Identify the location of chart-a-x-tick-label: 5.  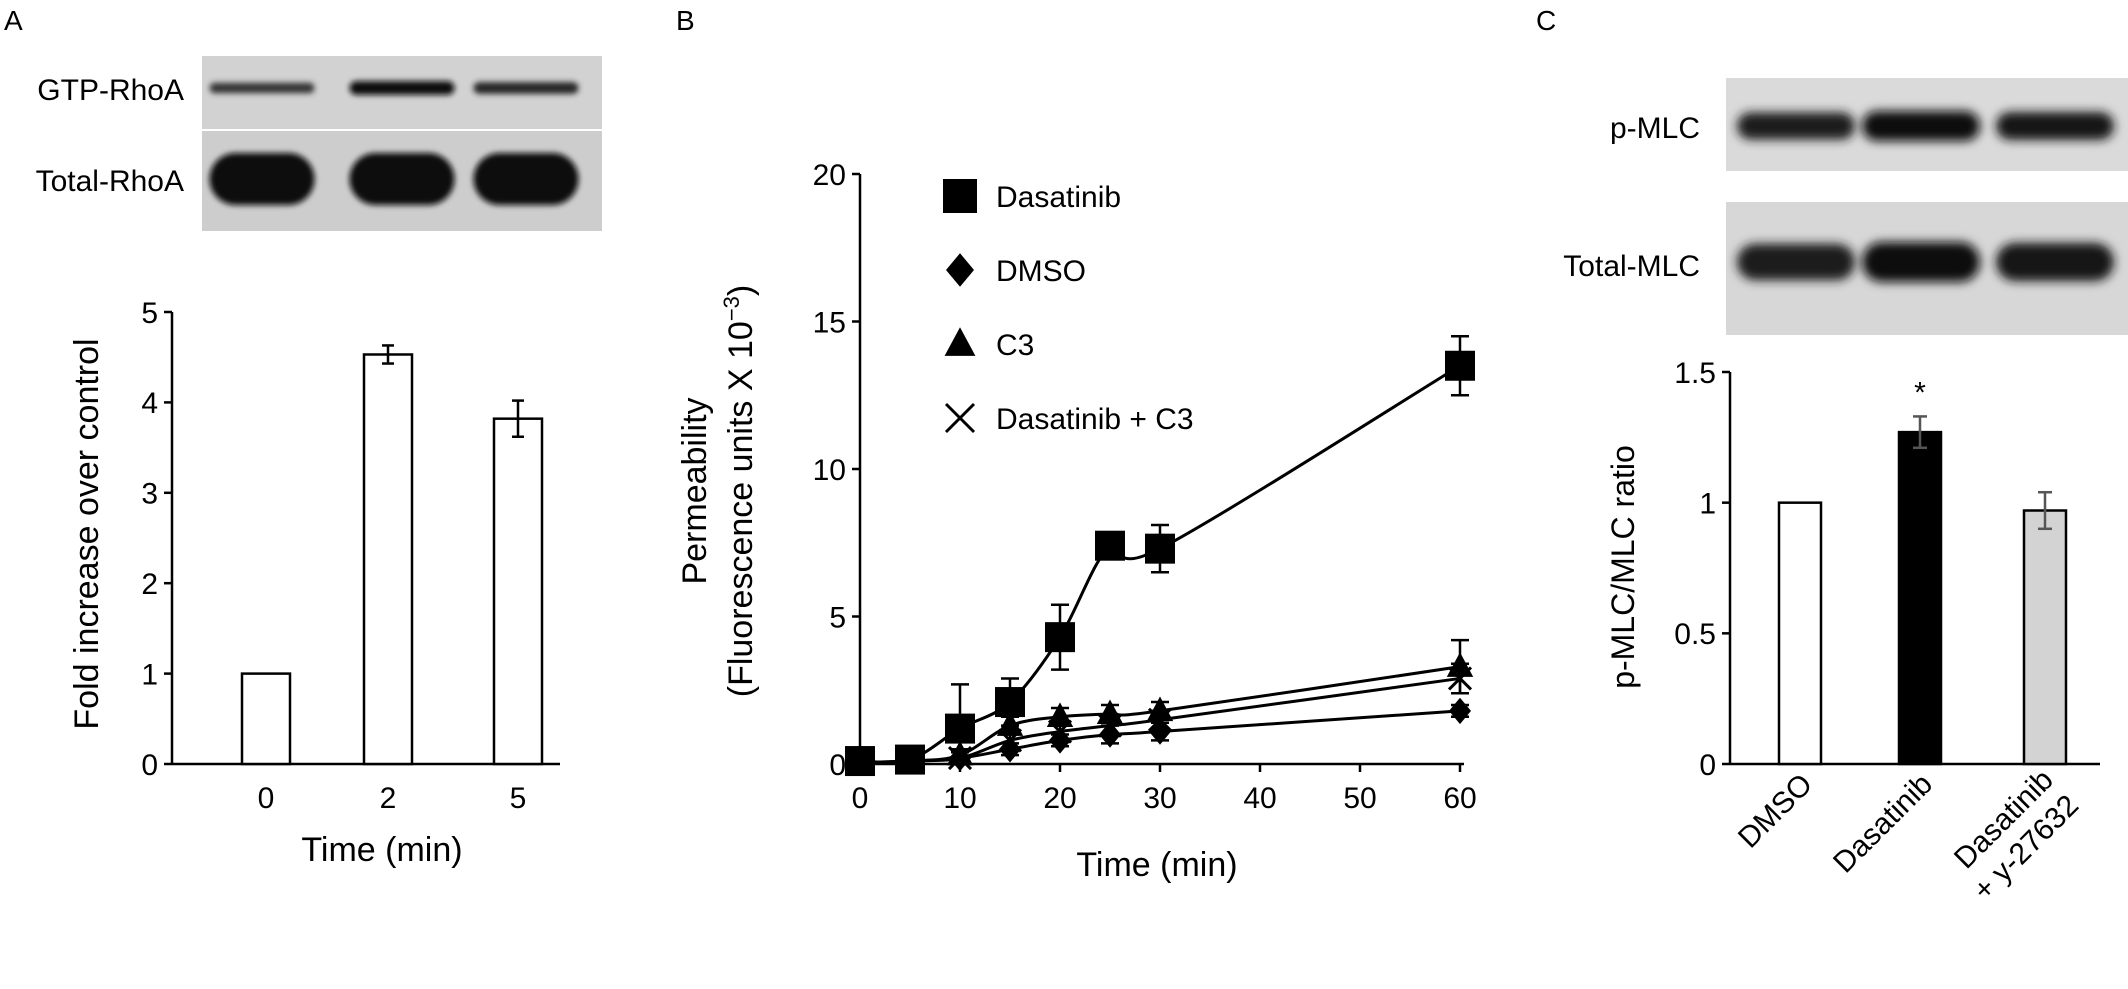
(518, 798).